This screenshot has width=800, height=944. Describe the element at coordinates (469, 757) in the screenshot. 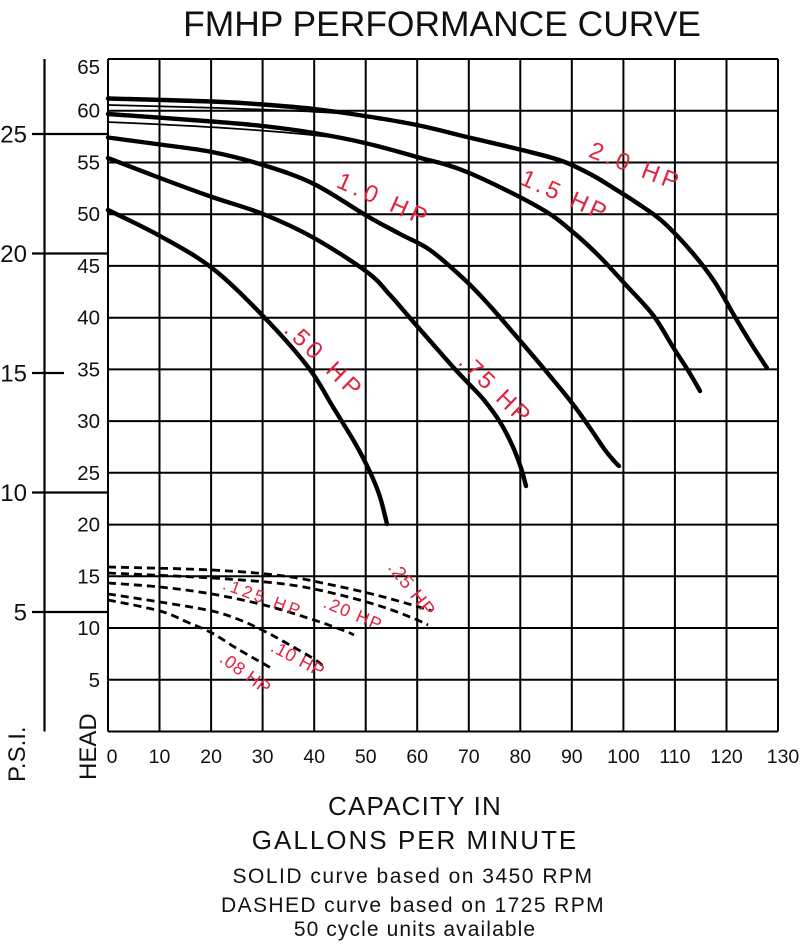

I see `svg-text: 70` at that location.